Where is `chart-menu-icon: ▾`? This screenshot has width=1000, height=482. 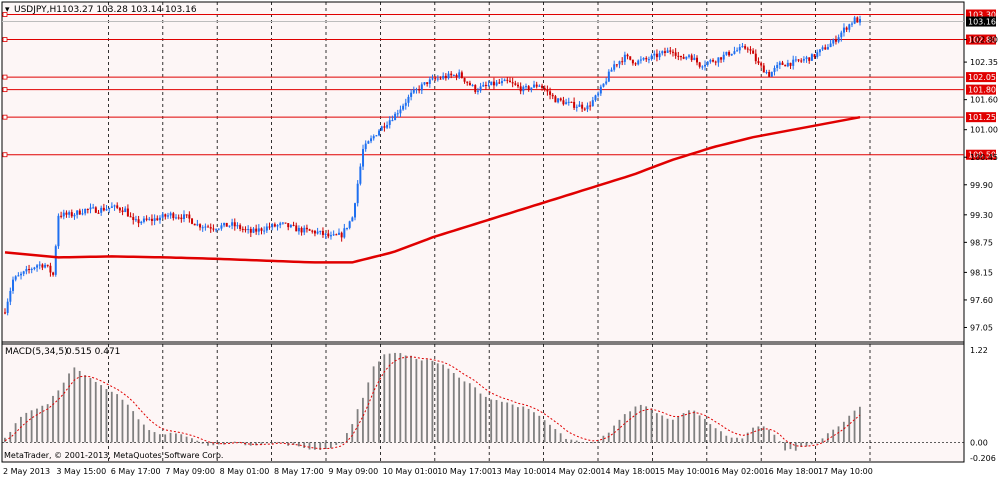 chart-menu-icon: ▾ is located at coordinates (7, 10).